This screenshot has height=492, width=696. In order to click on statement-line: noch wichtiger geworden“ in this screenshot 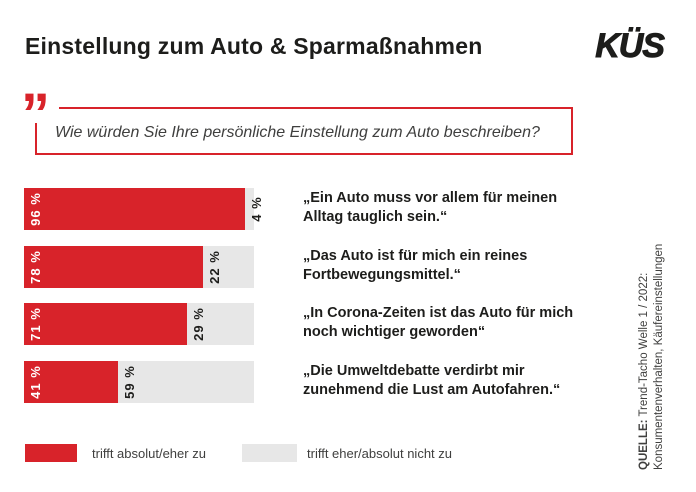, I will do `click(394, 332)`.